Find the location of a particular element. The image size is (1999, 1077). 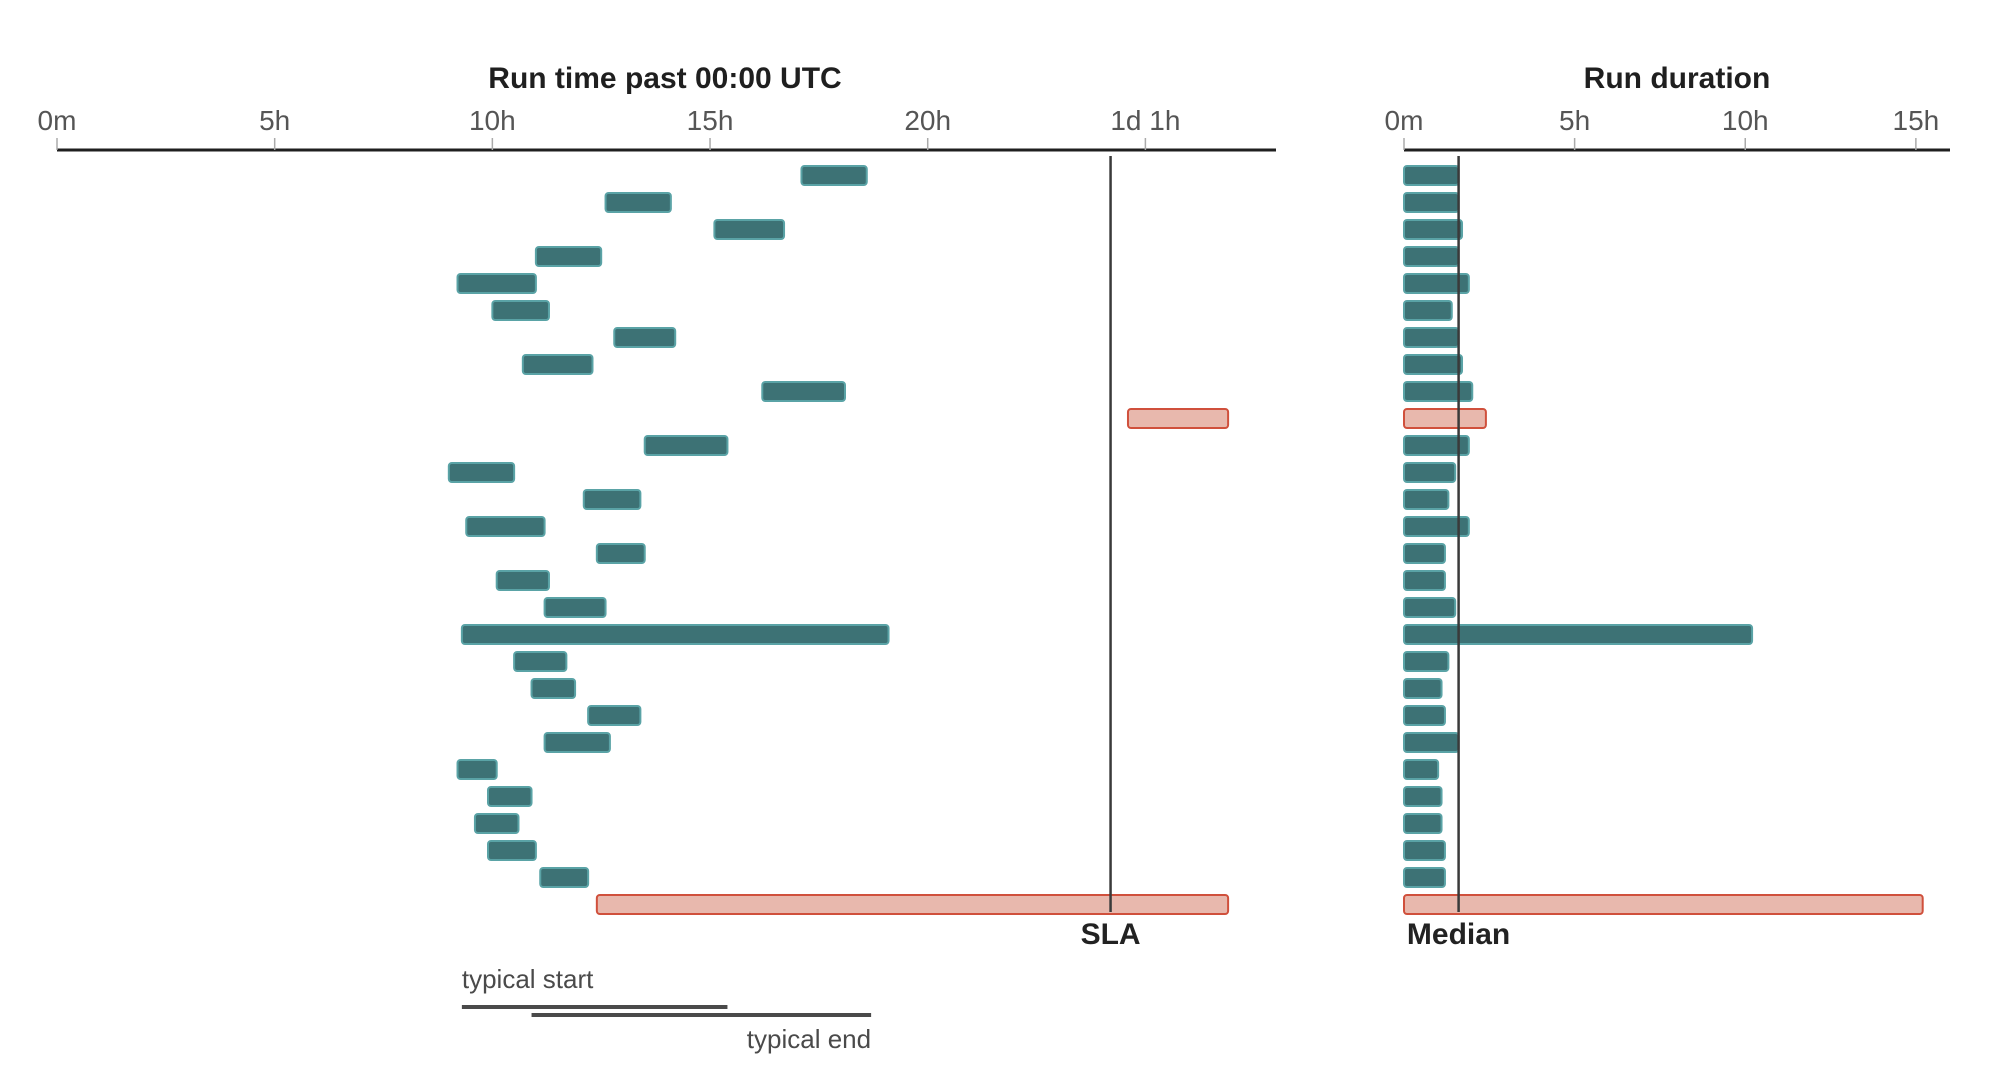

run-duration-tick-label: 10h is located at coordinates (1745, 120).